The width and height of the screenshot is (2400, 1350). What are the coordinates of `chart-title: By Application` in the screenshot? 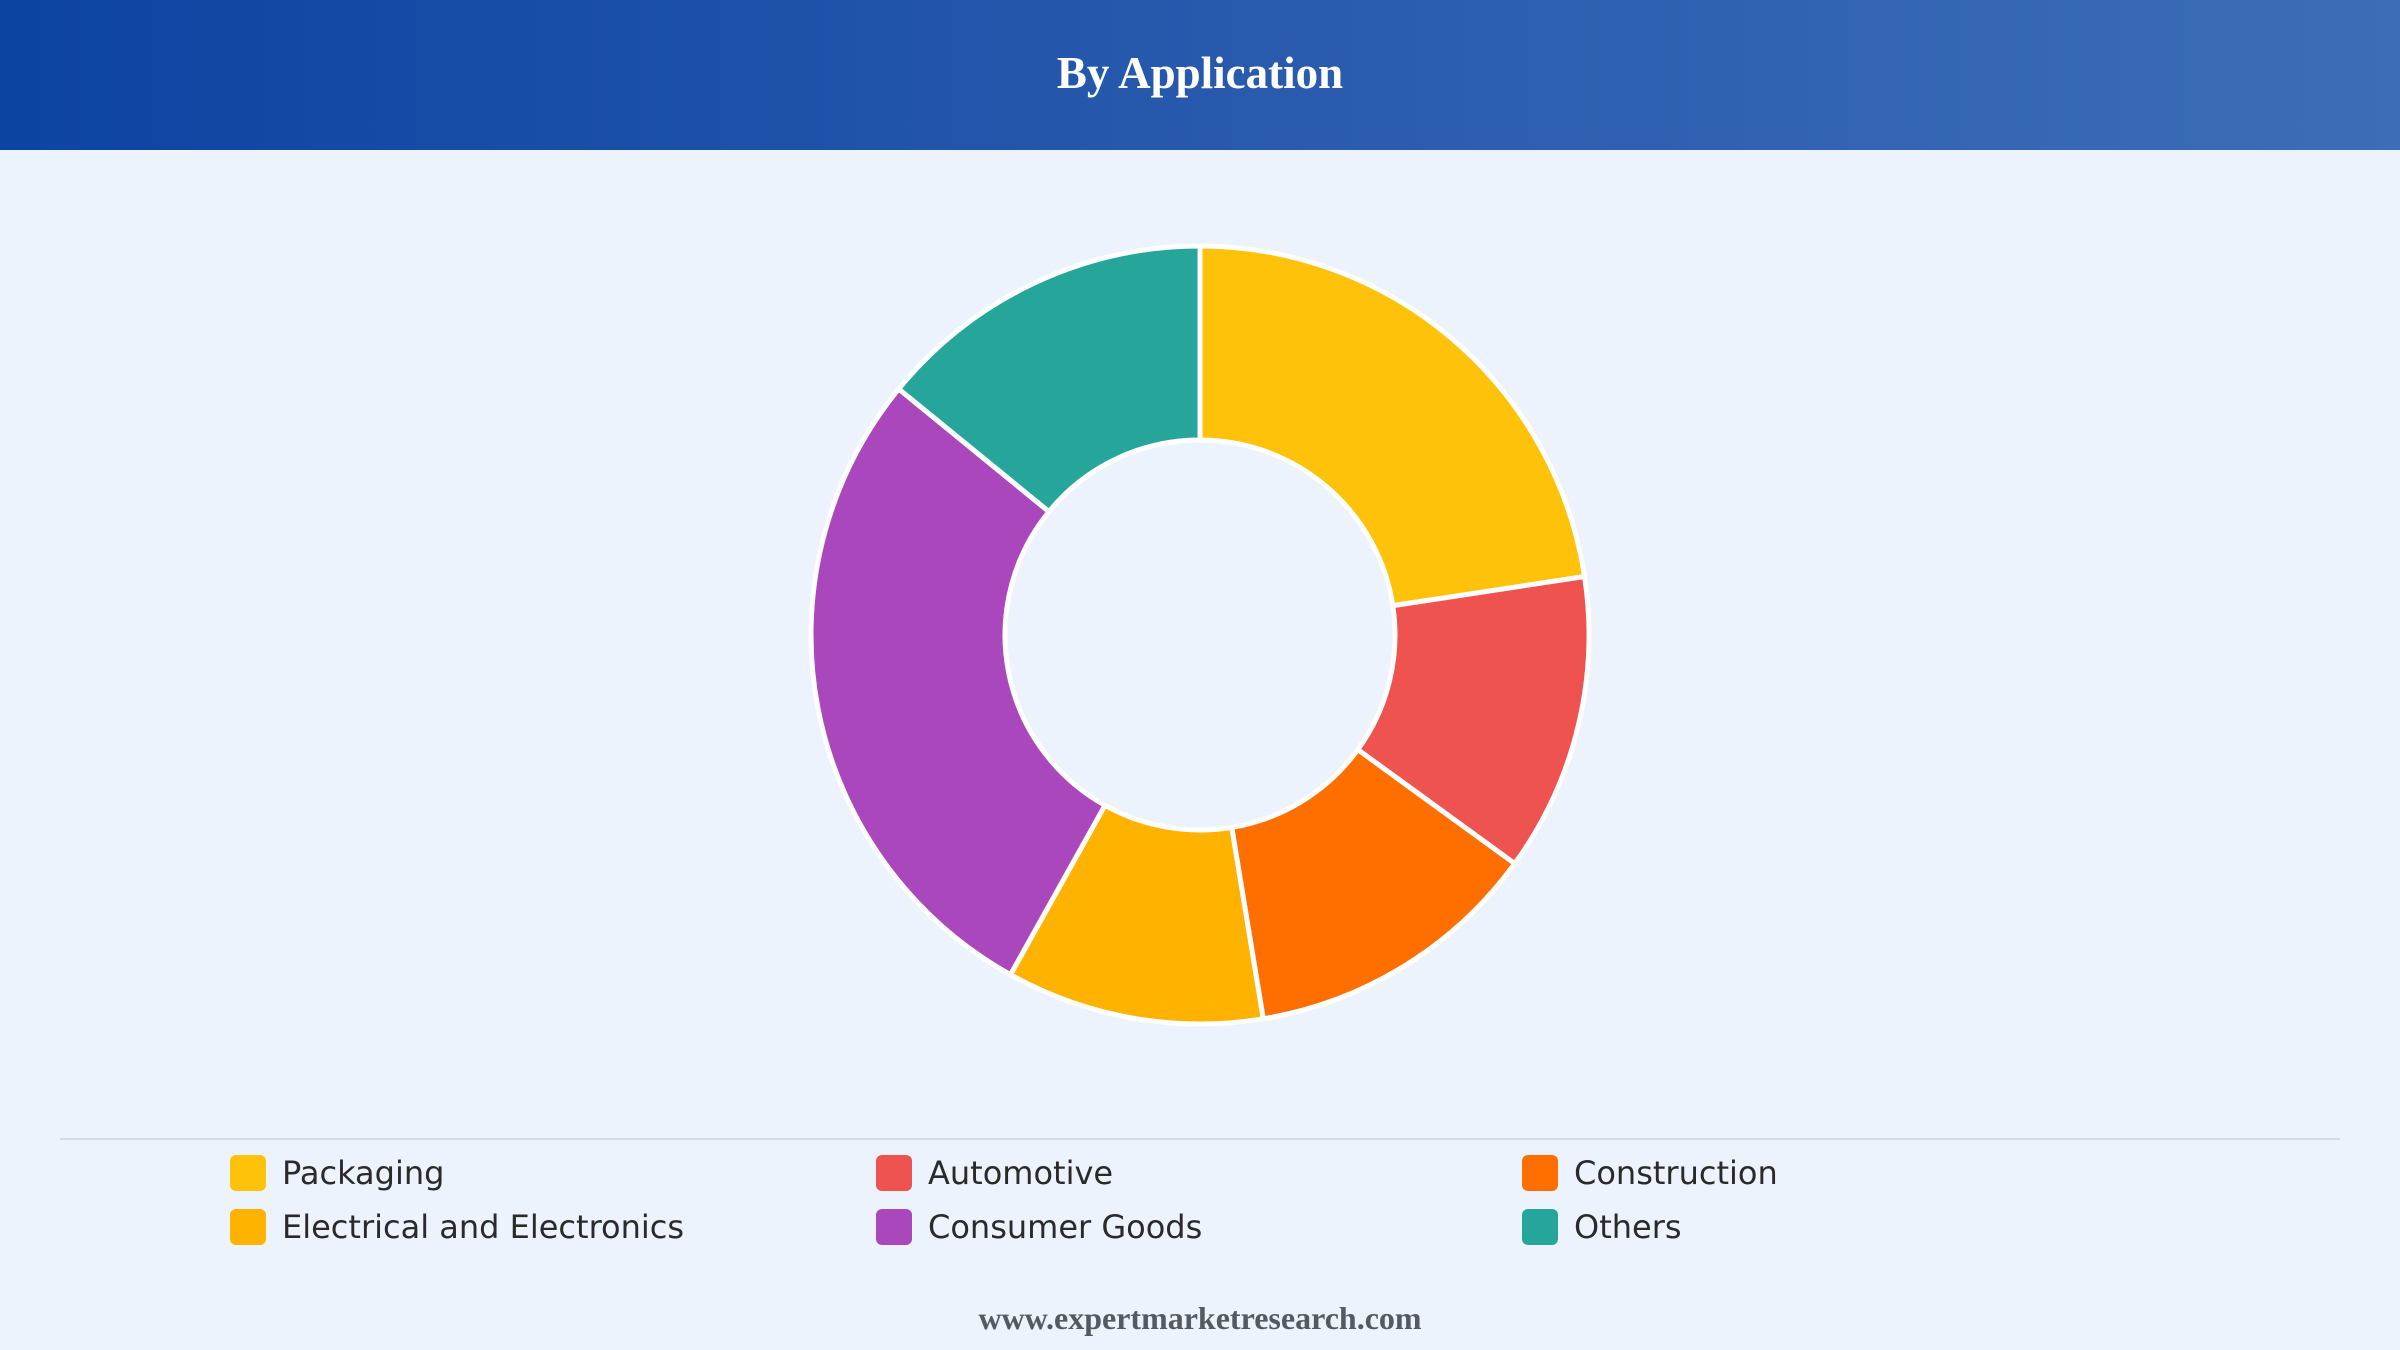 It's located at (1200, 73).